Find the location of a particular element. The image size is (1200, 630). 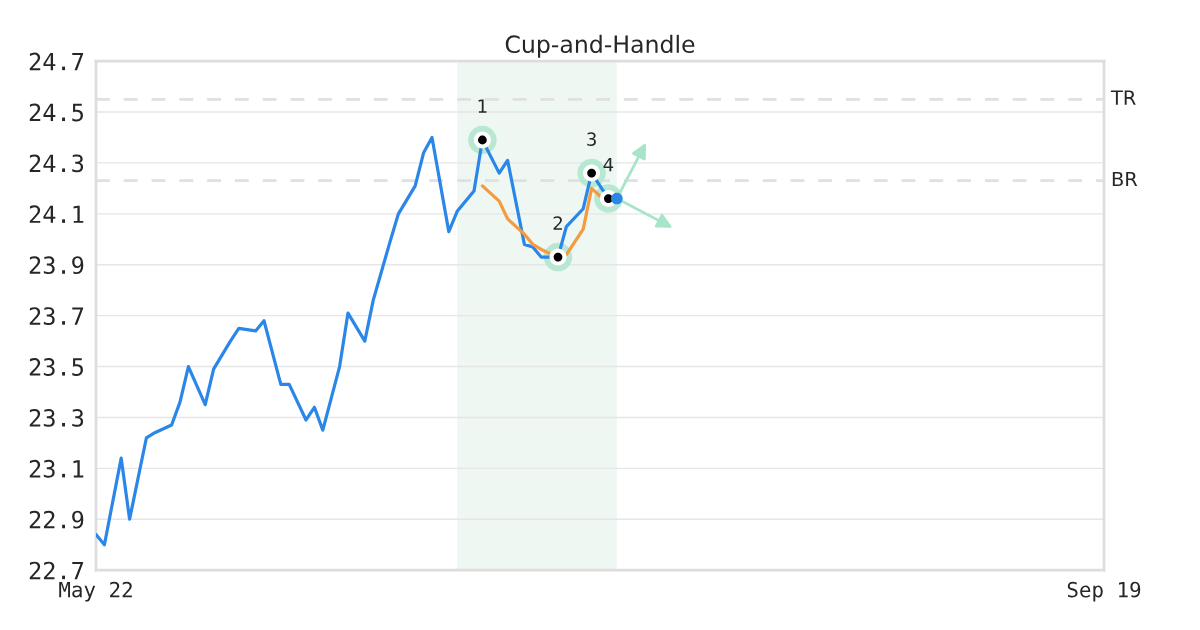

ref-line-label: TR is located at coordinates (1123, 97).